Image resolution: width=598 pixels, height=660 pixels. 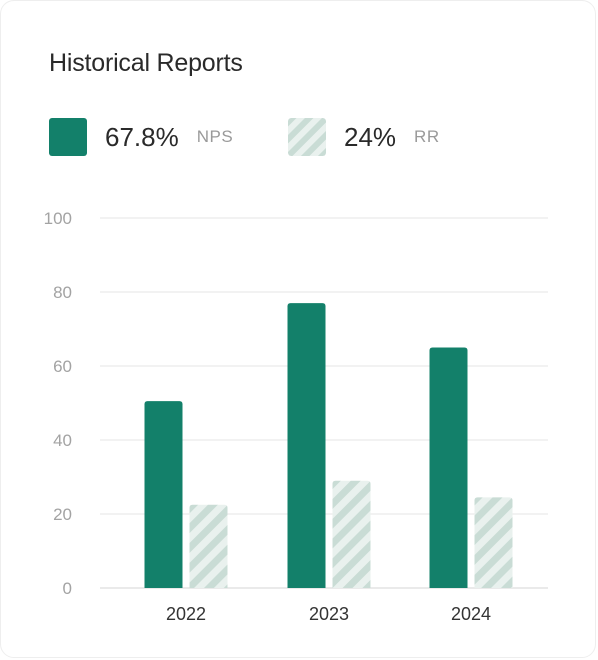 What do you see at coordinates (58, 218) in the screenshot?
I see `y-tick-label: 100` at bounding box center [58, 218].